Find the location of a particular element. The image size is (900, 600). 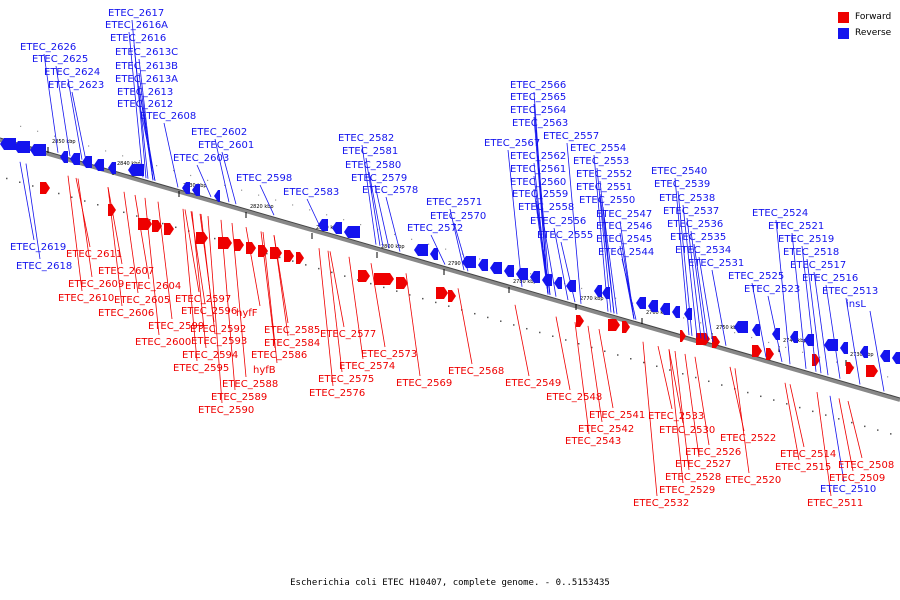

reverse-gene-label: ETEC_2550 is located at coordinates (607, 200).